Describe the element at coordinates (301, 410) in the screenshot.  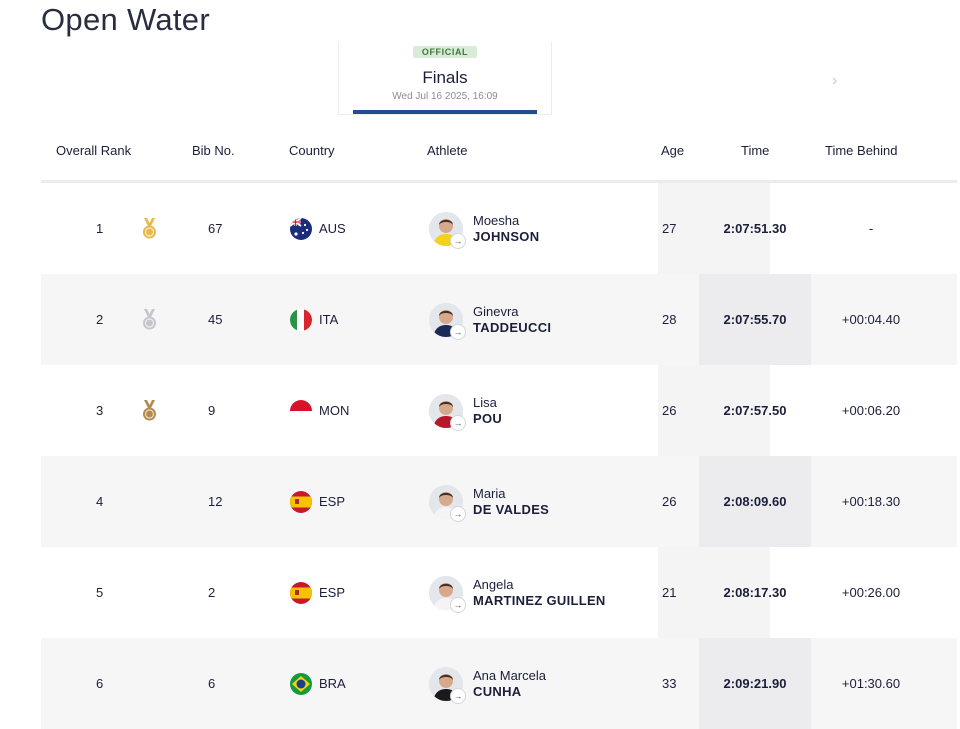
I see `mon-flag-icon` at that location.